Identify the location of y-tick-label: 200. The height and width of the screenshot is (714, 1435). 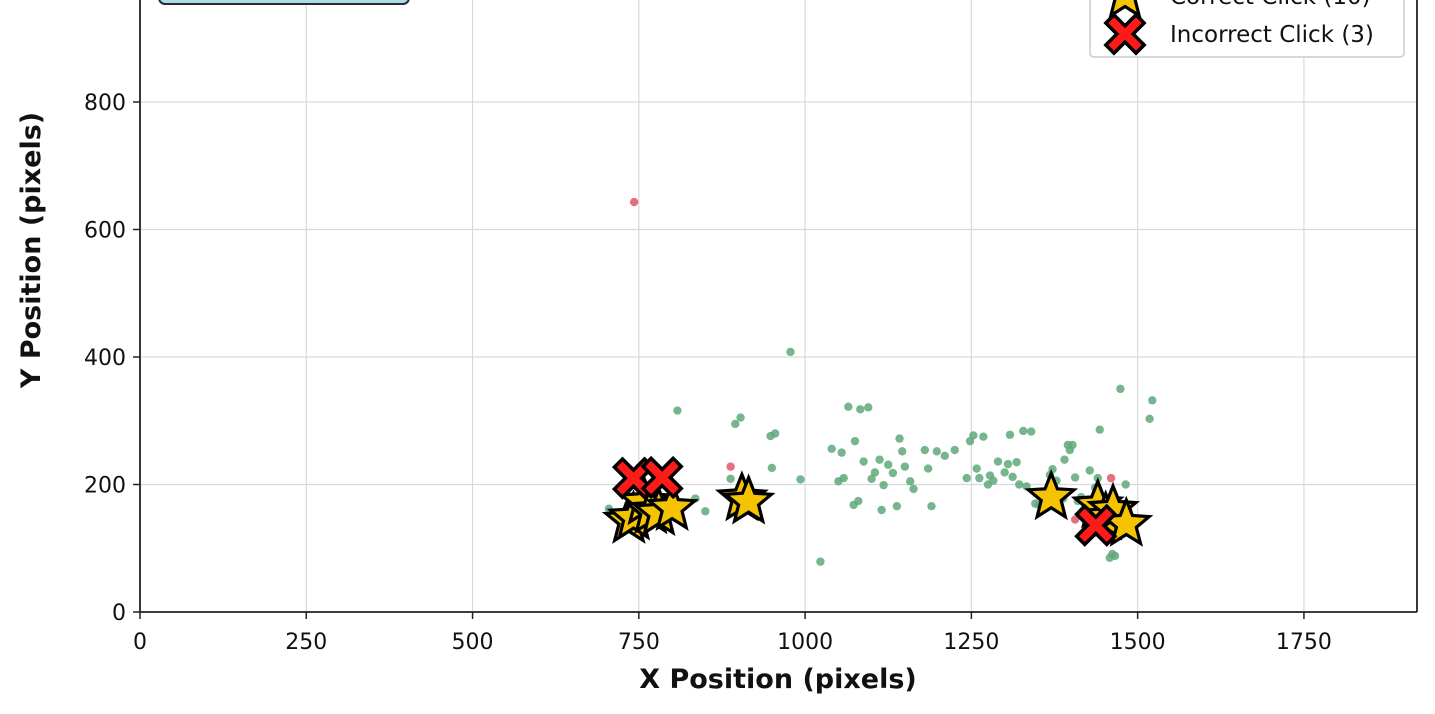
(105, 486).